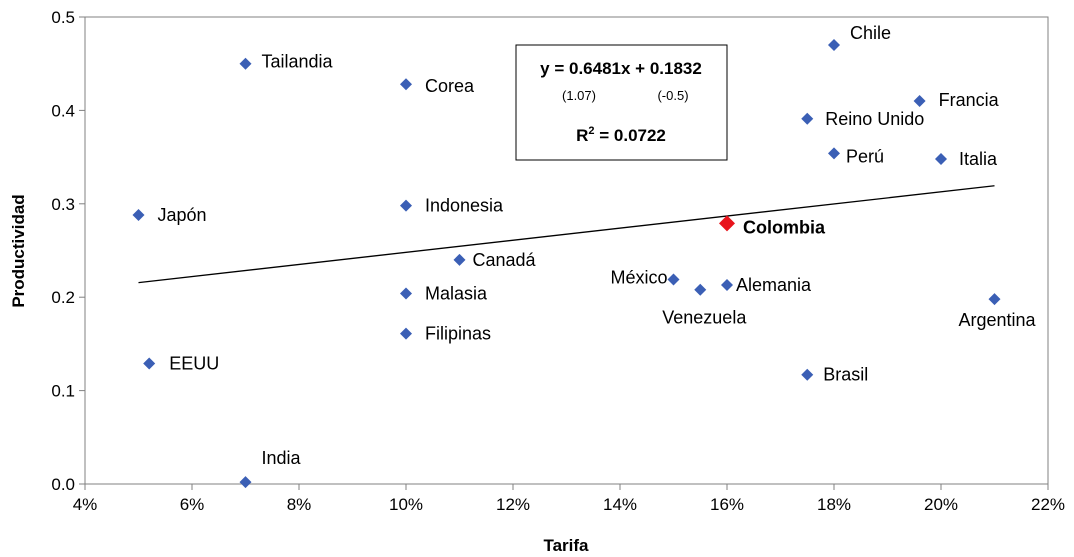 The width and height of the screenshot is (1074, 557). What do you see at coordinates (299, 504) in the screenshot?
I see `x-tick-label: 8%` at bounding box center [299, 504].